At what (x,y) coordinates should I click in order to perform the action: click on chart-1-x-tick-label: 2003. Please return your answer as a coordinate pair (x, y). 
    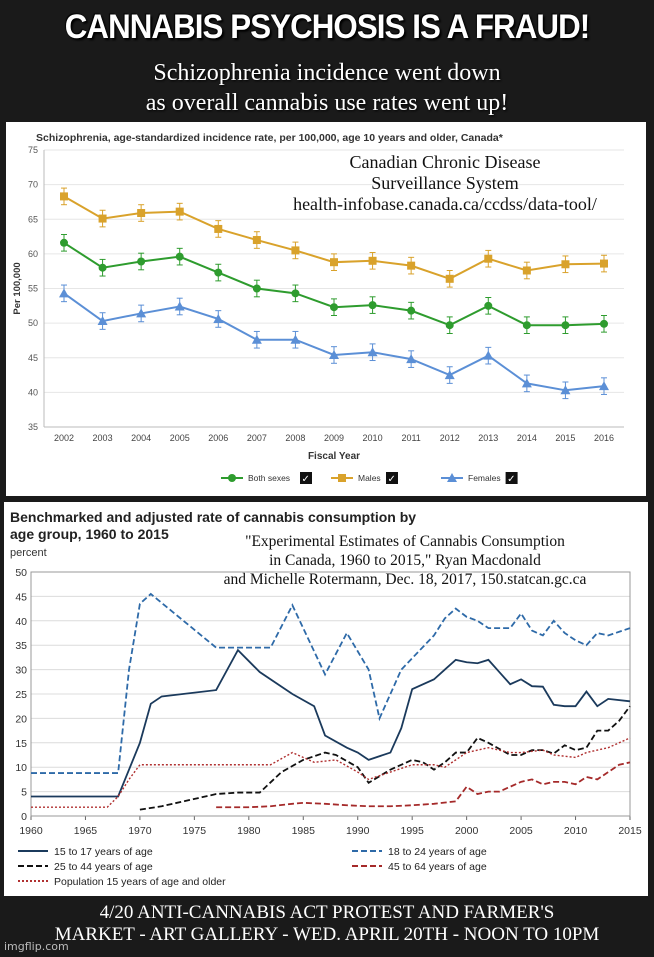
    Looking at the image, I should click on (103, 438).